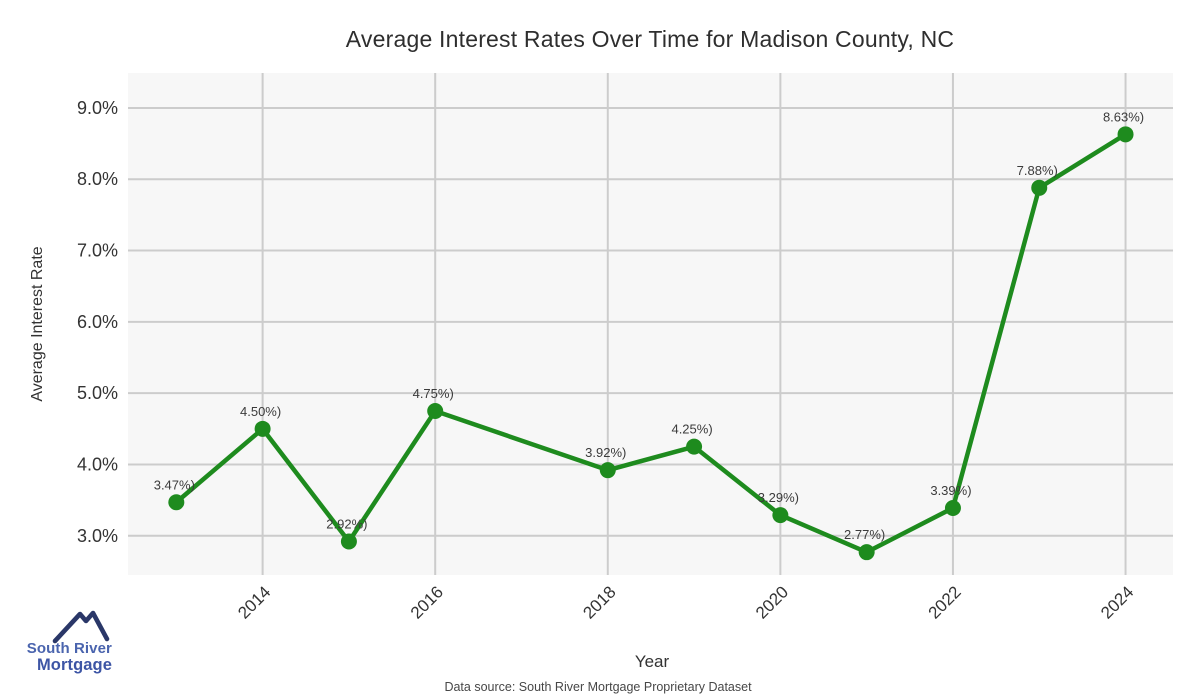 This screenshot has width=1200, height=700. Describe the element at coordinates (772, 602) in the screenshot. I see `x-tick-label: 2020` at that location.